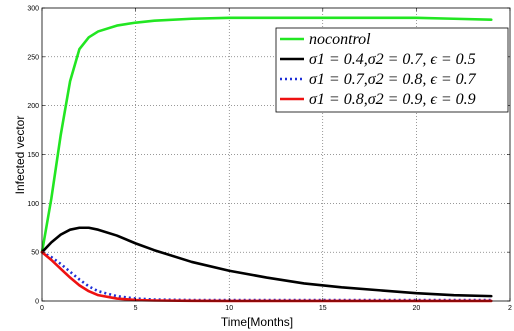 The image size is (514, 331). What do you see at coordinates (136, 308) in the screenshot?
I see `x-tick-label: 5` at bounding box center [136, 308].